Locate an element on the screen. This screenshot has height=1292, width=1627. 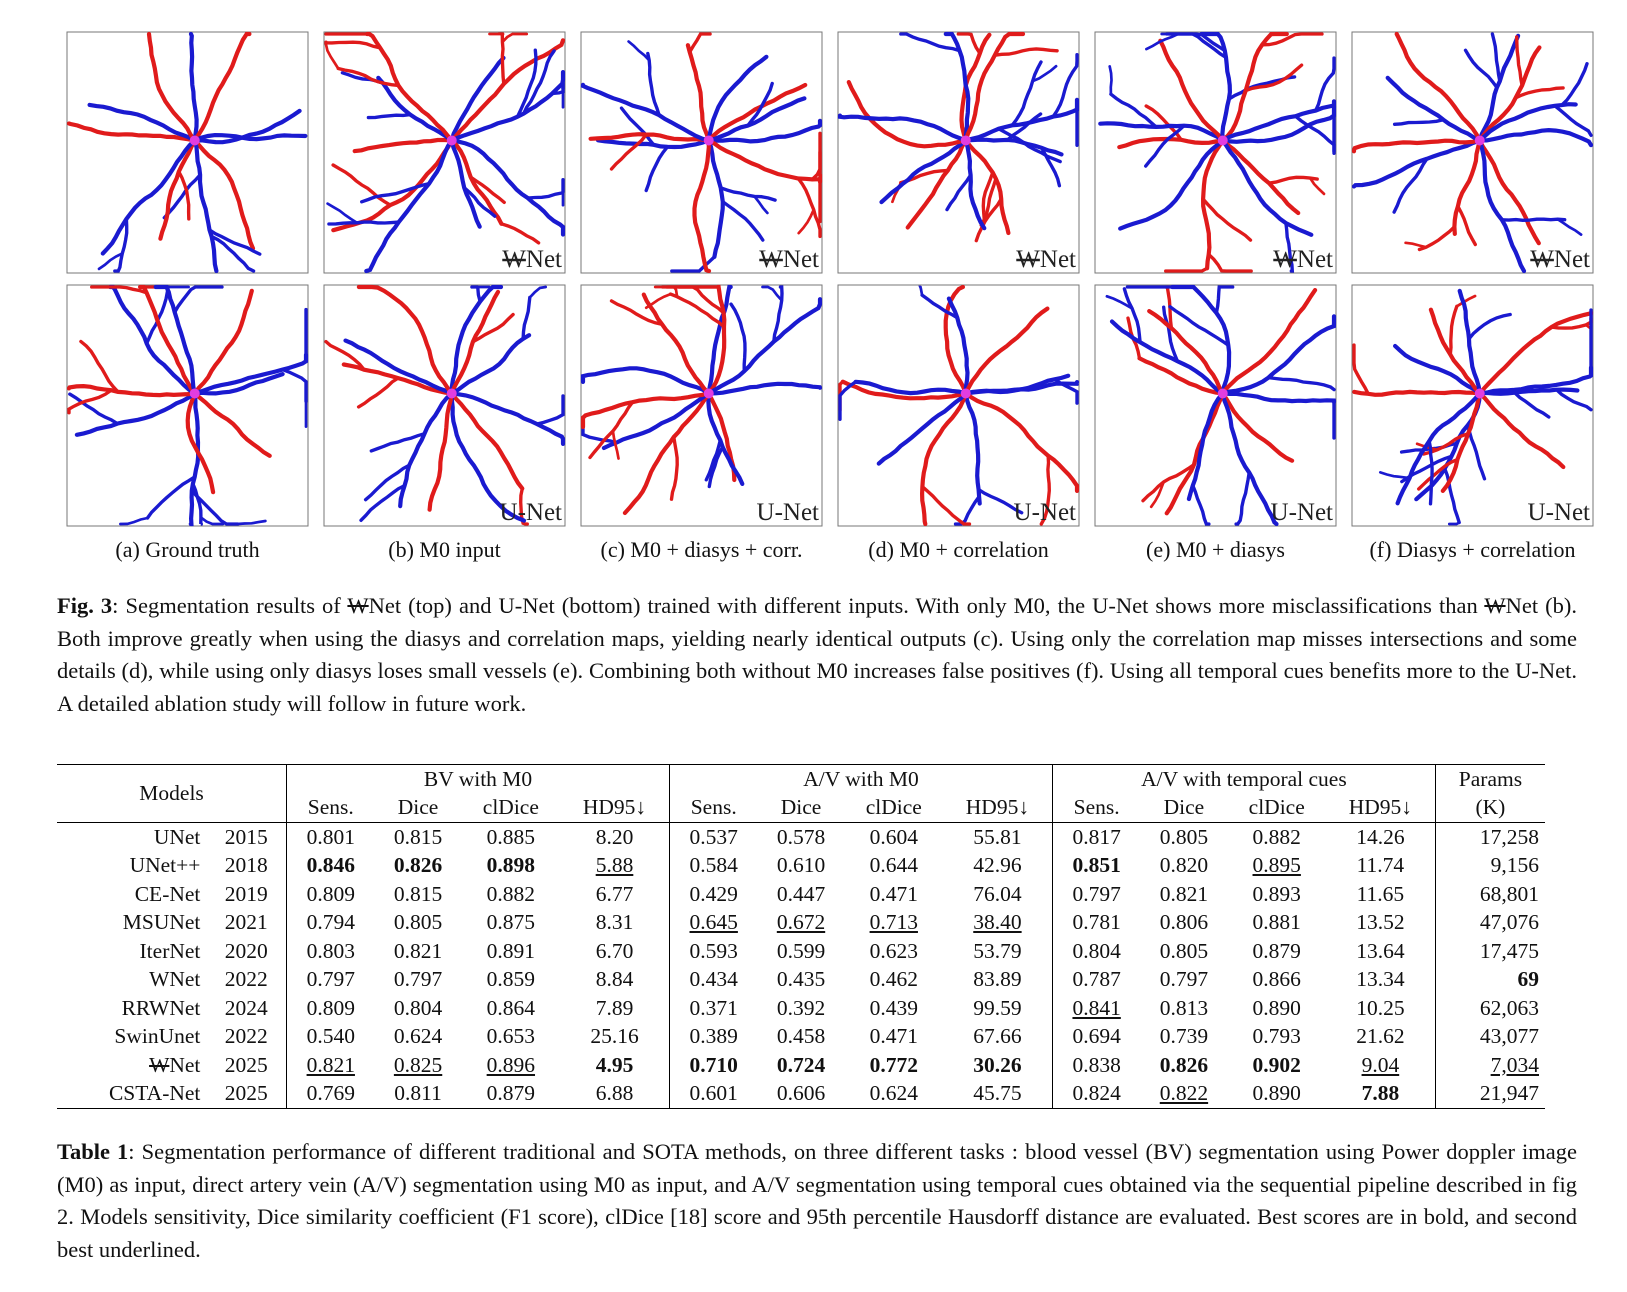
caption-text: W is located at coordinates (358, 605).